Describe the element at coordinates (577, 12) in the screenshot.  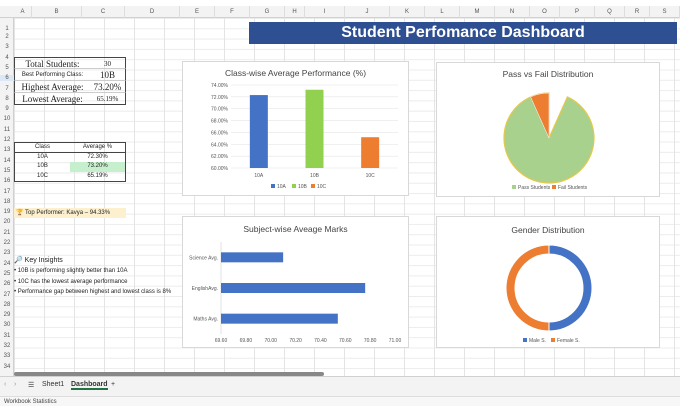
I see `column-header: P` at that location.